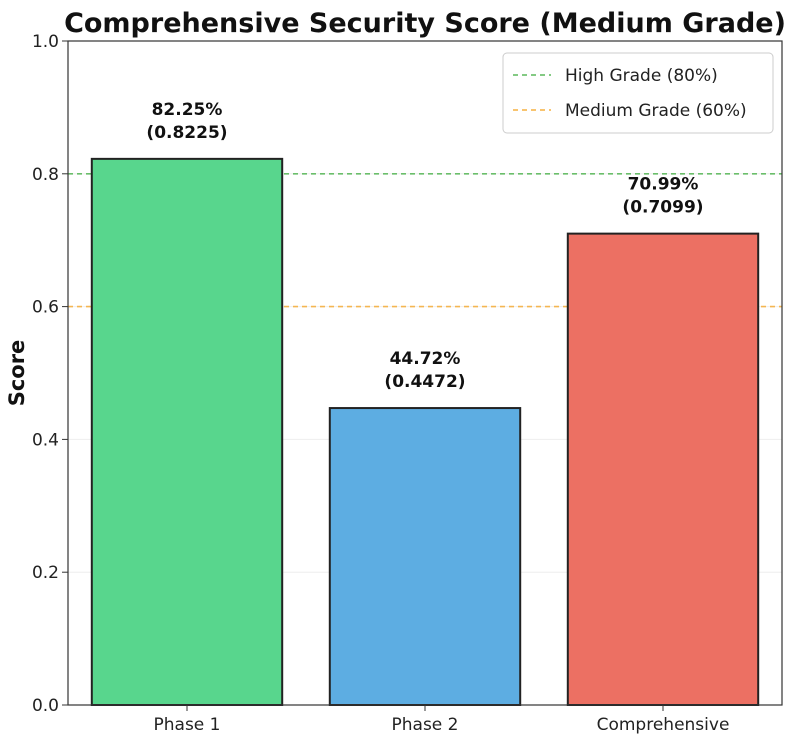  What do you see at coordinates (425, 359) in the screenshot?
I see `data-label: 44.72%` at bounding box center [425, 359].